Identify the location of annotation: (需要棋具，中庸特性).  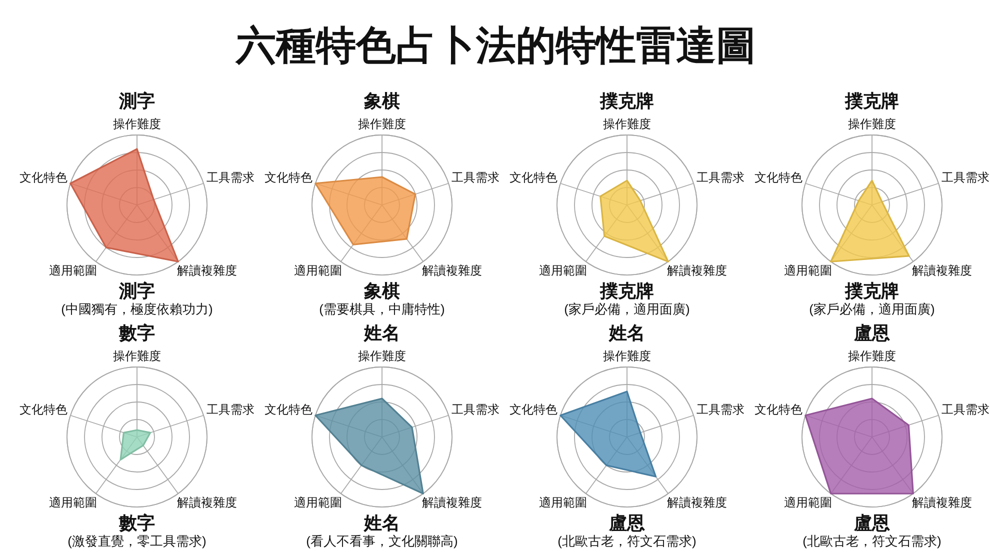
(382, 309).